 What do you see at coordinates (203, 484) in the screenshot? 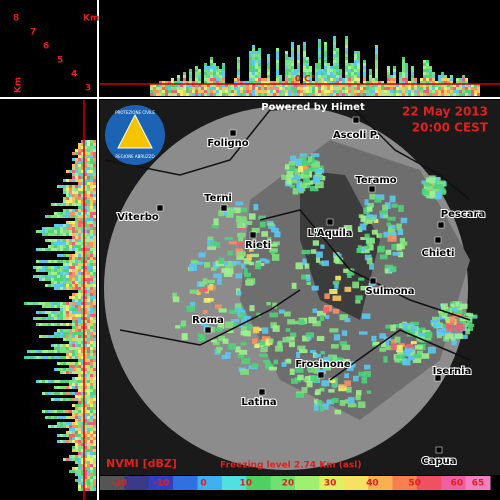
I see `colorbar-label: 0` at bounding box center [203, 484].